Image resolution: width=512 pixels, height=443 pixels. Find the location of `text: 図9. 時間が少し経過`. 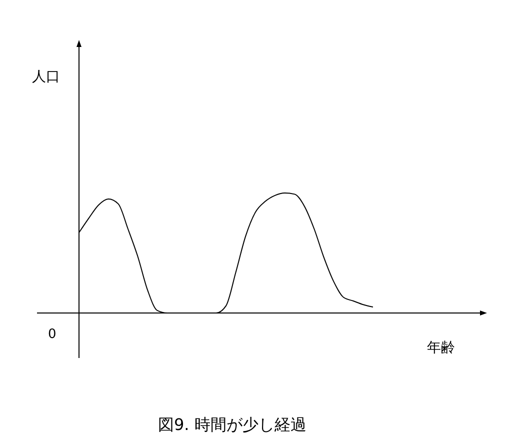

text: 図9. 時間が少し経過 is located at coordinates (232, 424).